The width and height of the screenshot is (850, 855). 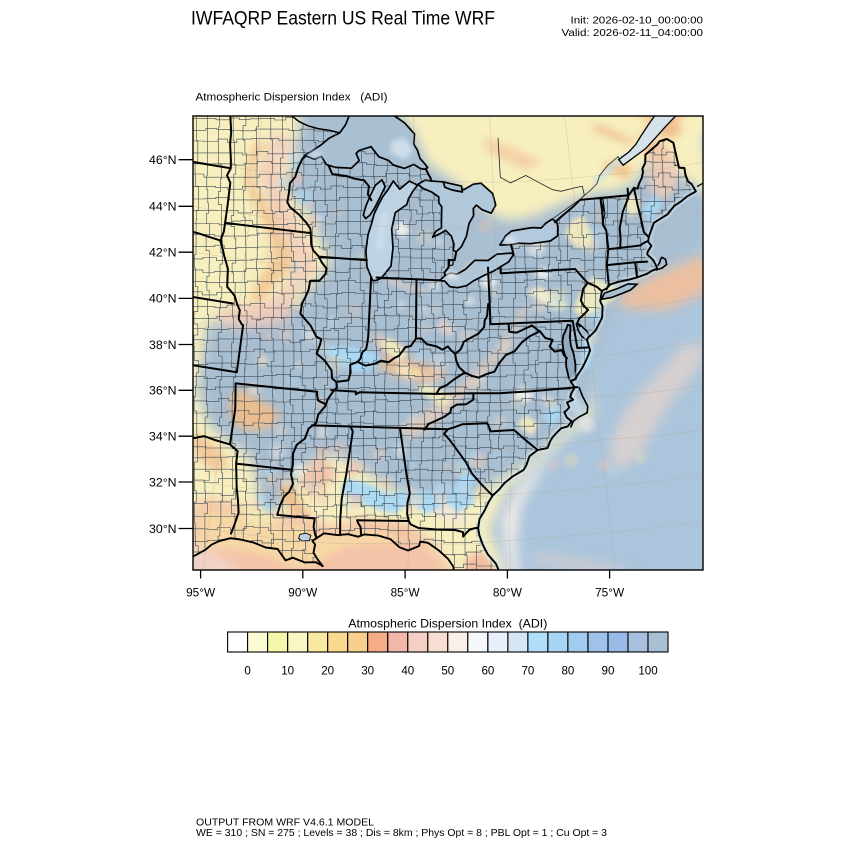 What do you see at coordinates (302, 593) in the screenshot?
I see `svg-text: 90°W` at bounding box center [302, 593].